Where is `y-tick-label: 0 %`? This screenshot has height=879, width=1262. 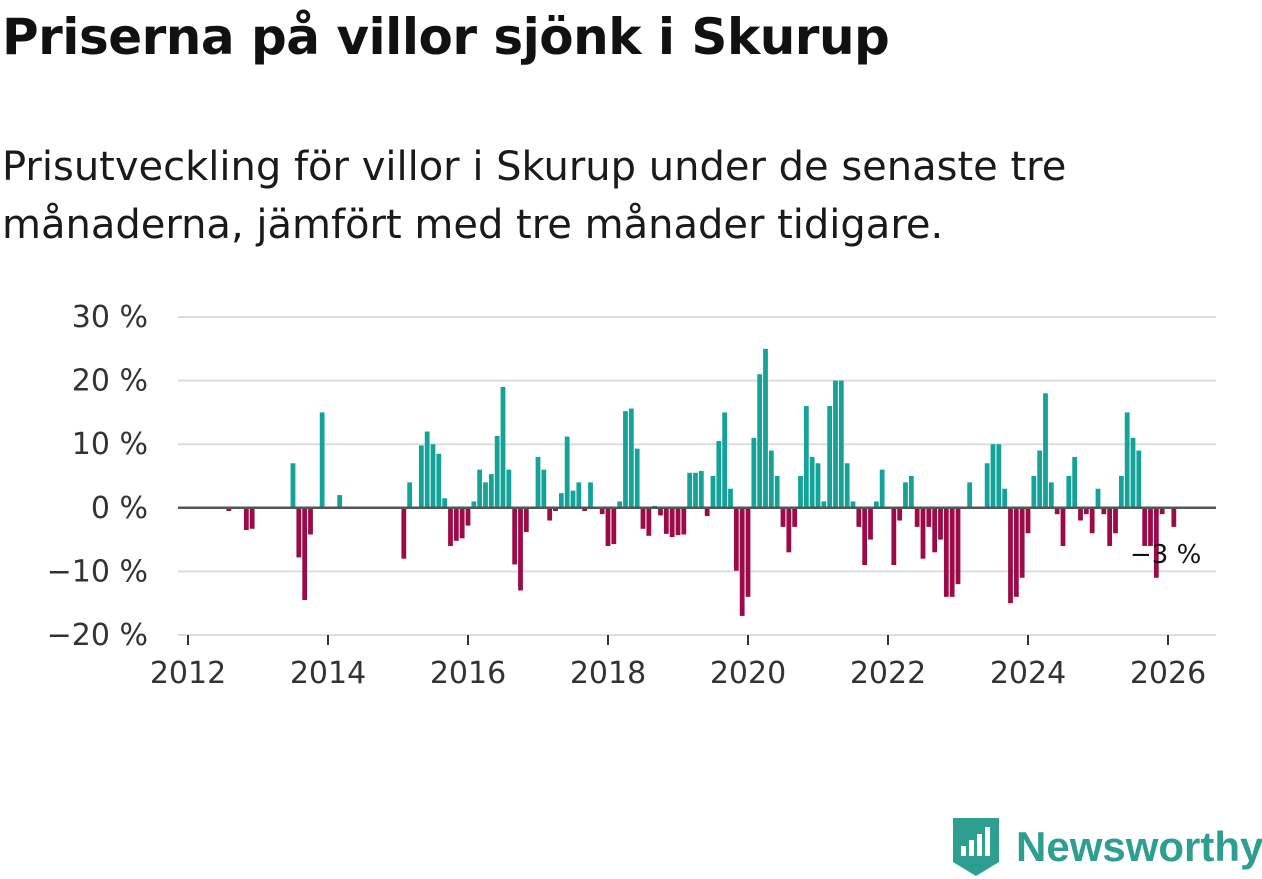 y-tick-label: 0 % is located at coordinates (119, 508).